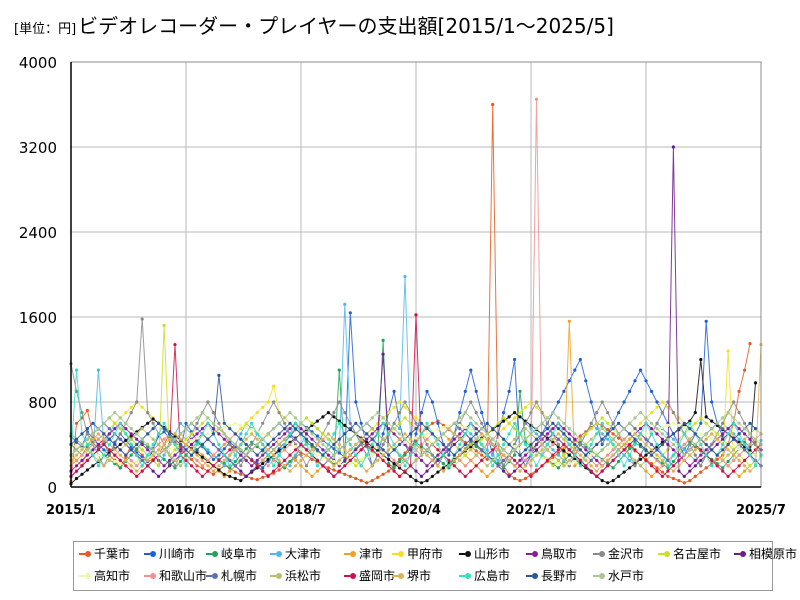 This screenshot has width=800, height=600. Describe the element at coordinates (42, 403) in the screenshot. I see `y-tick-label: 800` at that location.